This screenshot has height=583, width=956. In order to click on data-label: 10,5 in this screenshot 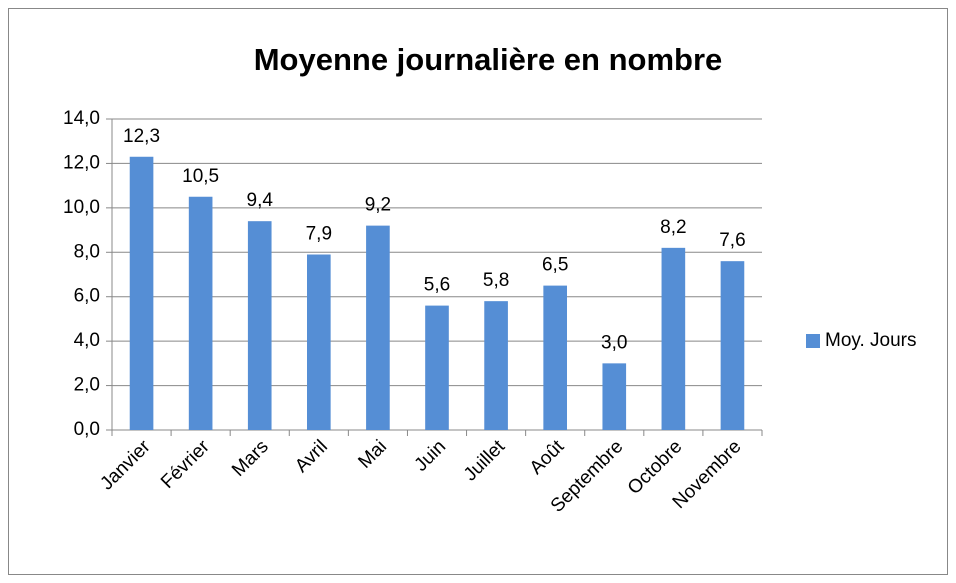, I will do `click(200, 176)`.